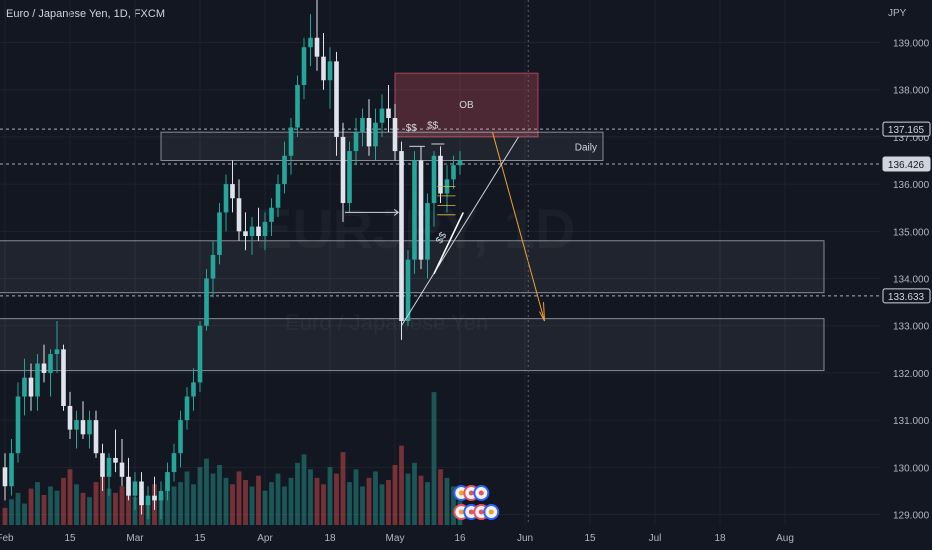 This screenshot has width=932, height=550. What do you see at coordinates (911, 516) in the screenshot?
I see `price-tick-label: 129.000` at bounding box center [911, 516].